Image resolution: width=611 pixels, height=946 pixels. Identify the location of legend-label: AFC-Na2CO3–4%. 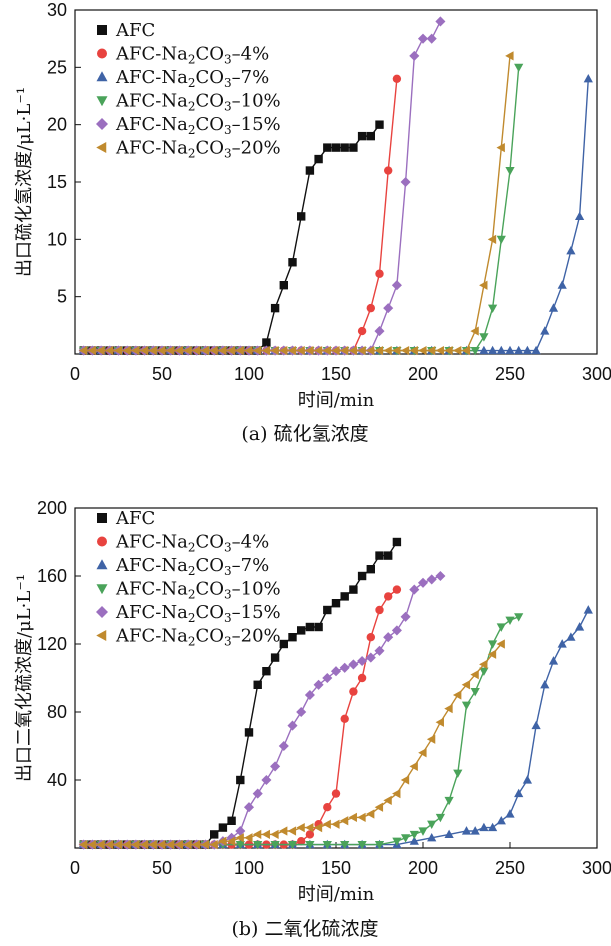
(192, 543).